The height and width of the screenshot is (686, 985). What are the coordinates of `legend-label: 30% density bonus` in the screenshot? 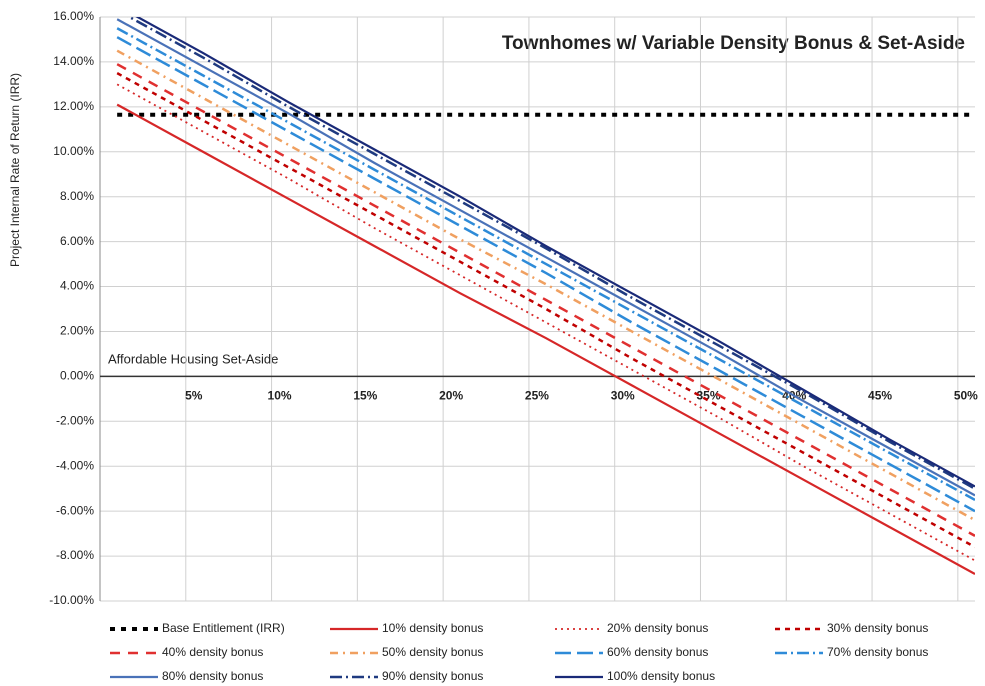 It's located at (877, 628).